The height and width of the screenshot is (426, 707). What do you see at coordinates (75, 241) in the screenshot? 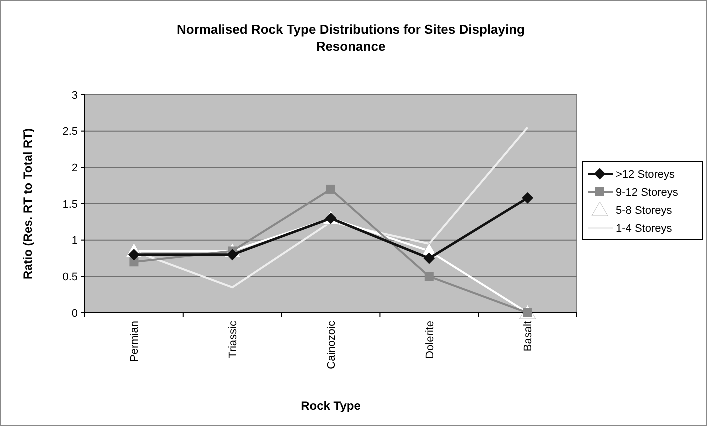
I see `y-tick-label: 1` at bounding box center [75, 241].